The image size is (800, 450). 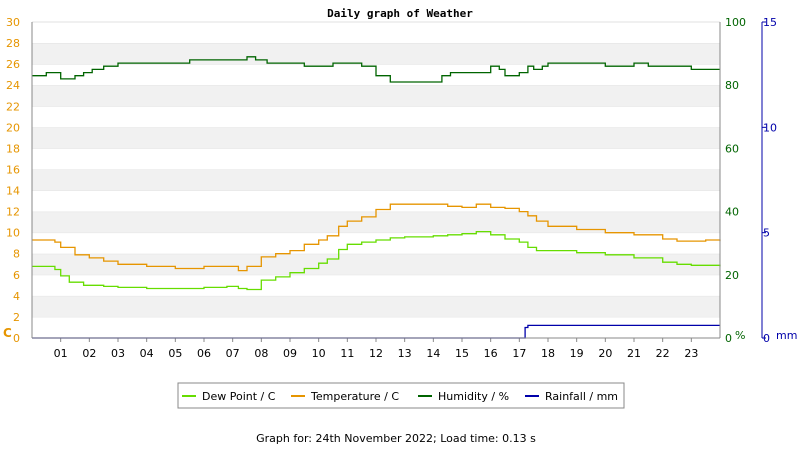 I want to click on series-line-temperature, so click(x=376, y=237).